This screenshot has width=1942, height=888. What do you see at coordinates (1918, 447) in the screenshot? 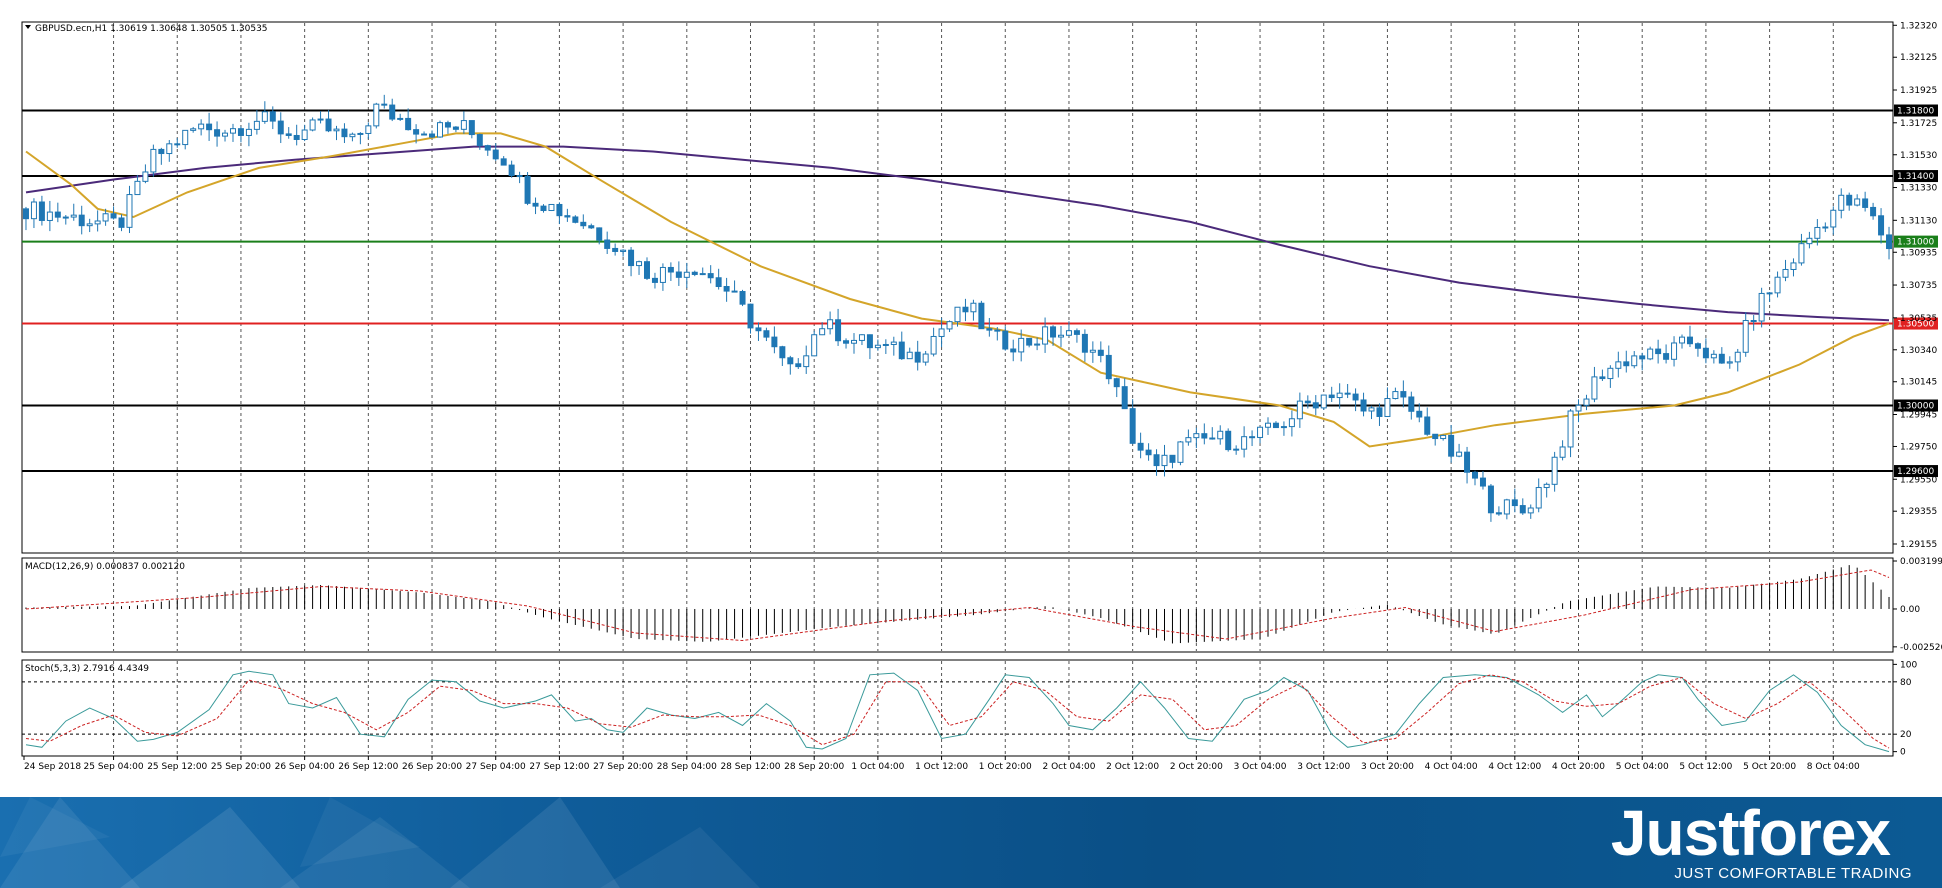
I see `price-tick-label-13: 1.29750` at bounding box center [1918, 447].